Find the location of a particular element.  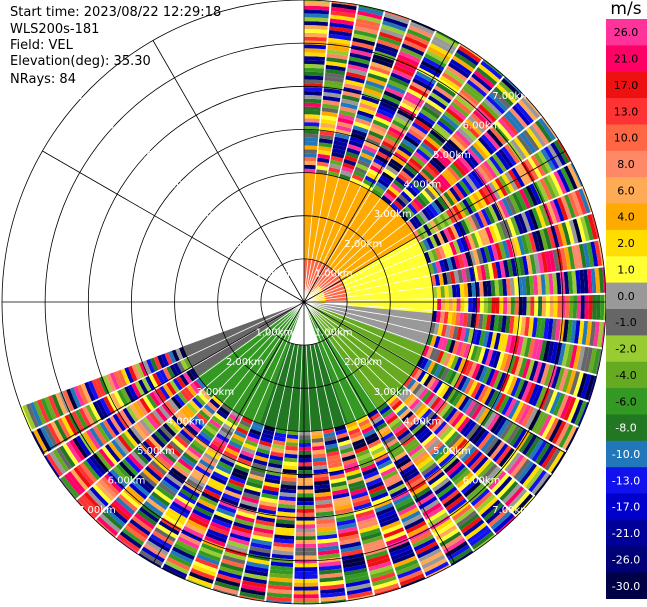

range-ring-label: 3.00km is located at coordinates (215, 392).